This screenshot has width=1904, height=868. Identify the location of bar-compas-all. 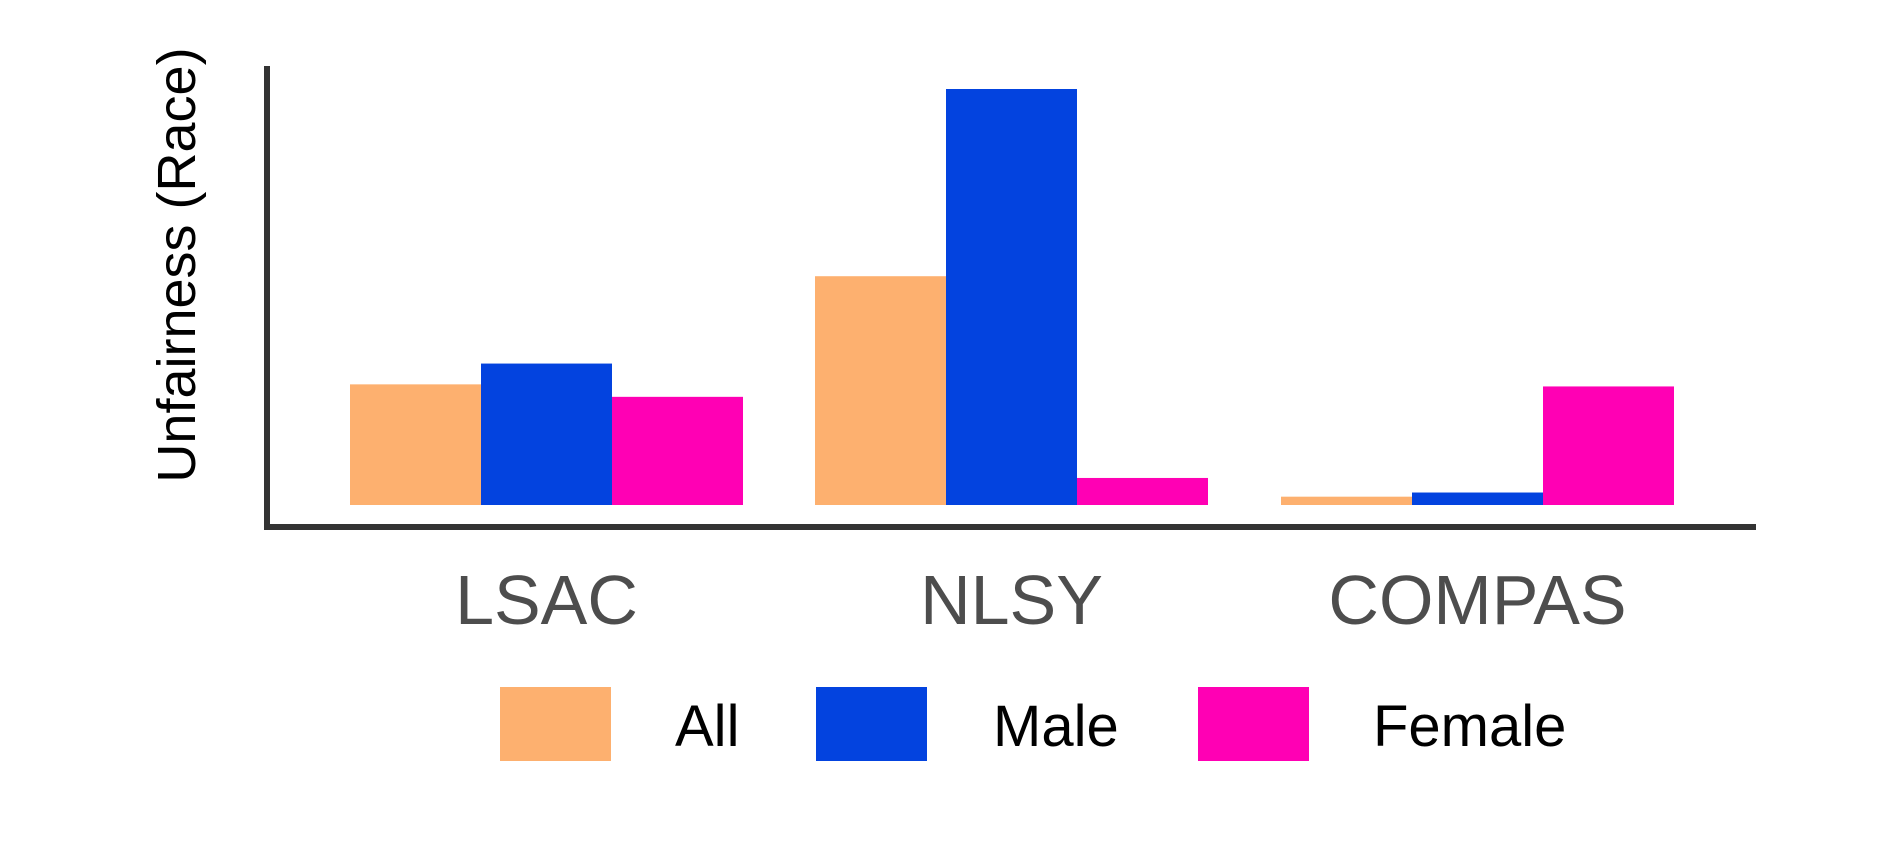
(1346, 500).